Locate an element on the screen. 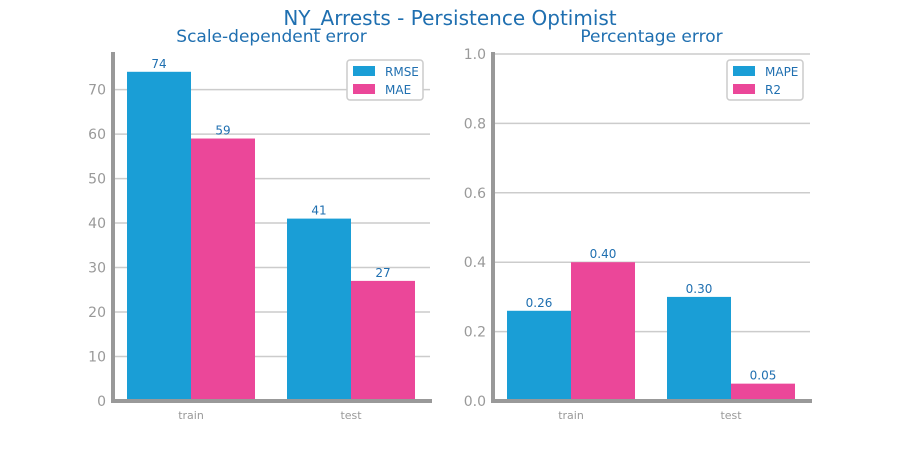  y-tick-label: 70 is located at coordinates (97, 91).